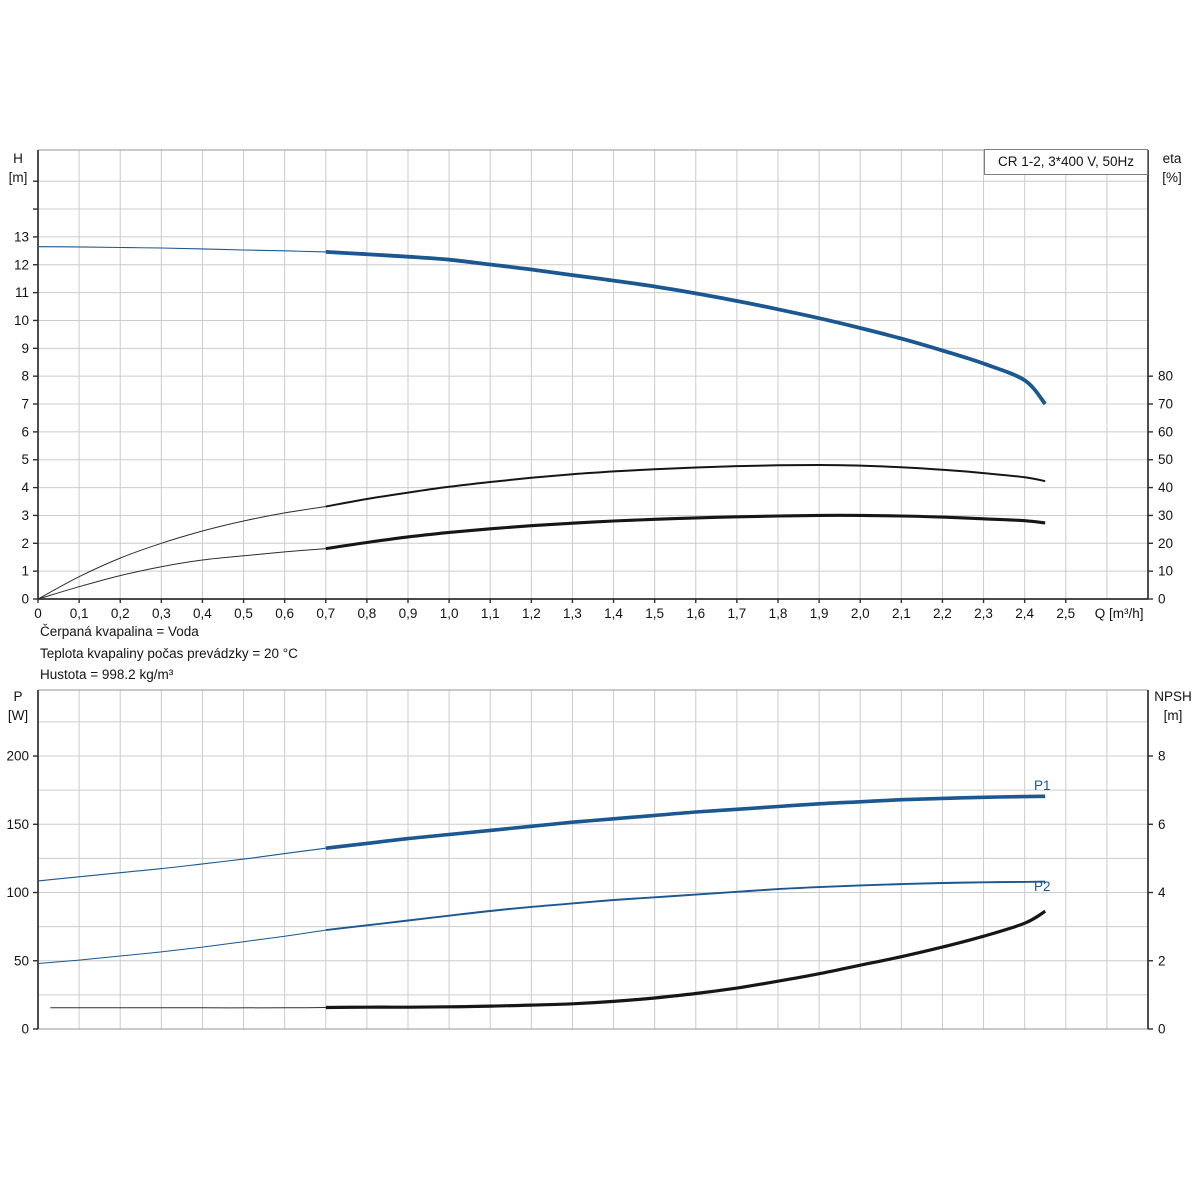 This screenshot has width=1200, height=1200. Describe the element at coordinates (18, 706) in the screenshot. I see `power-axis-label: P [W]` at that location.